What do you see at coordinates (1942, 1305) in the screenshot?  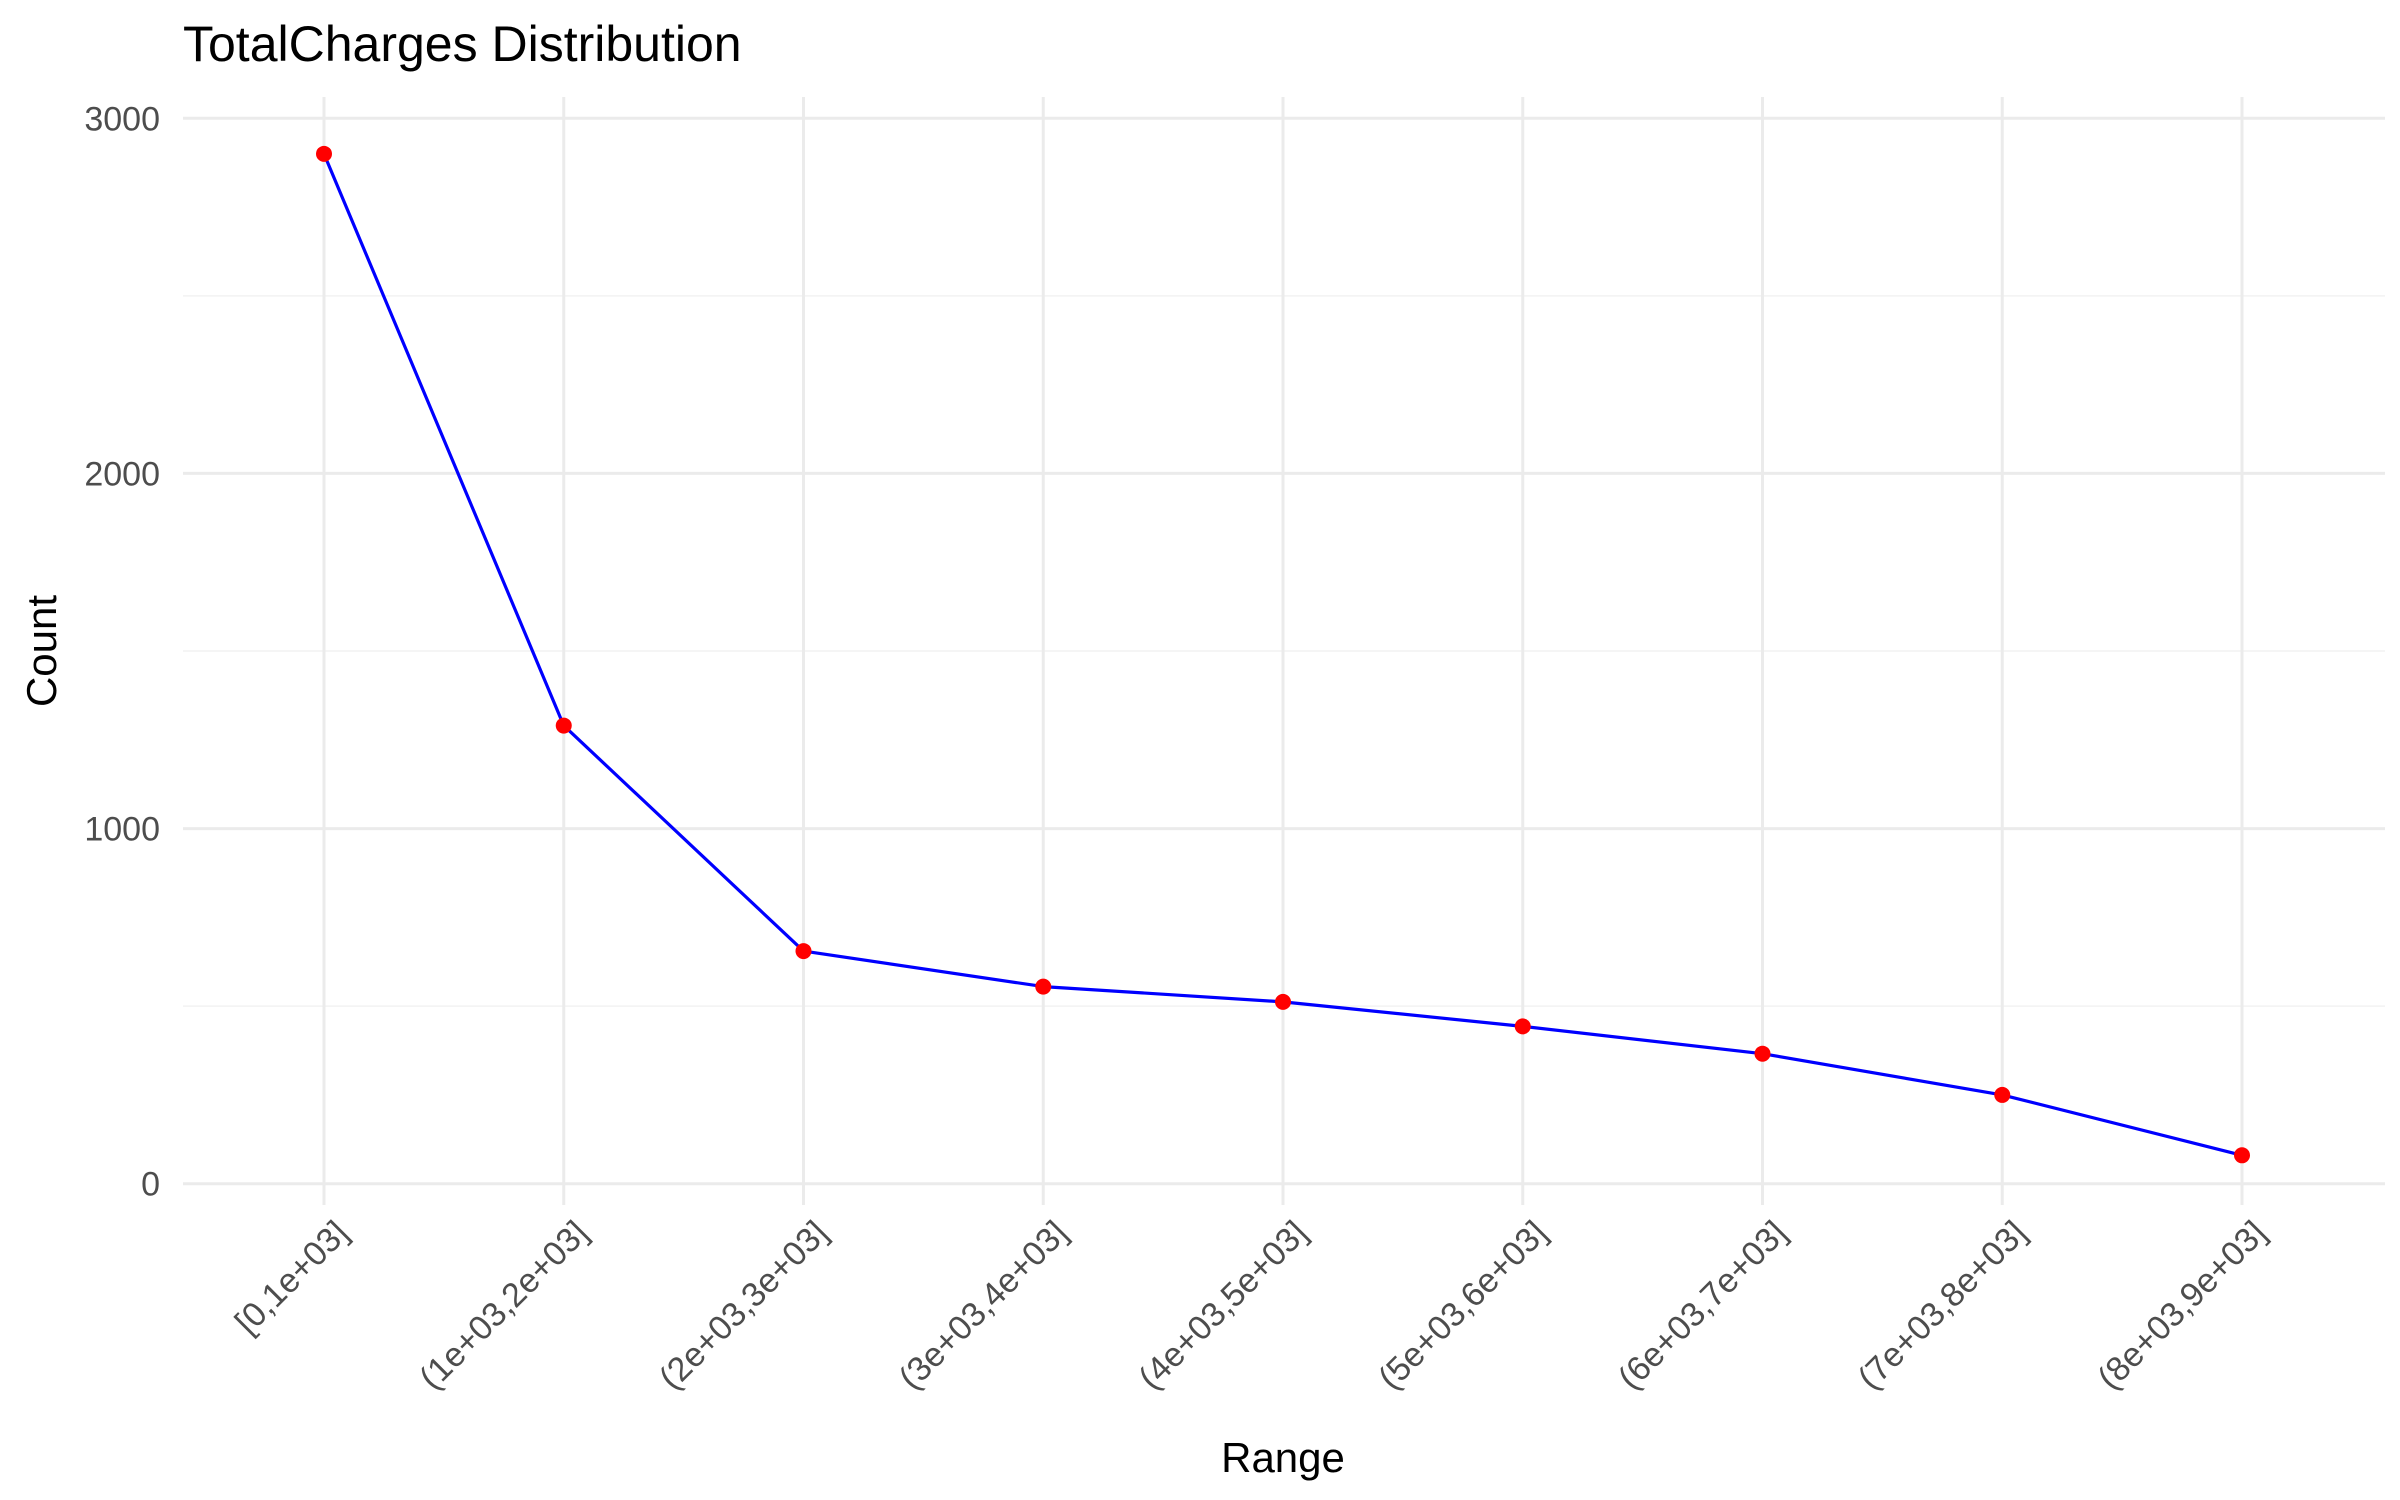 I see `x-tick-label: (7e+03,8e+03]` at bounding box center [1942, 1305].